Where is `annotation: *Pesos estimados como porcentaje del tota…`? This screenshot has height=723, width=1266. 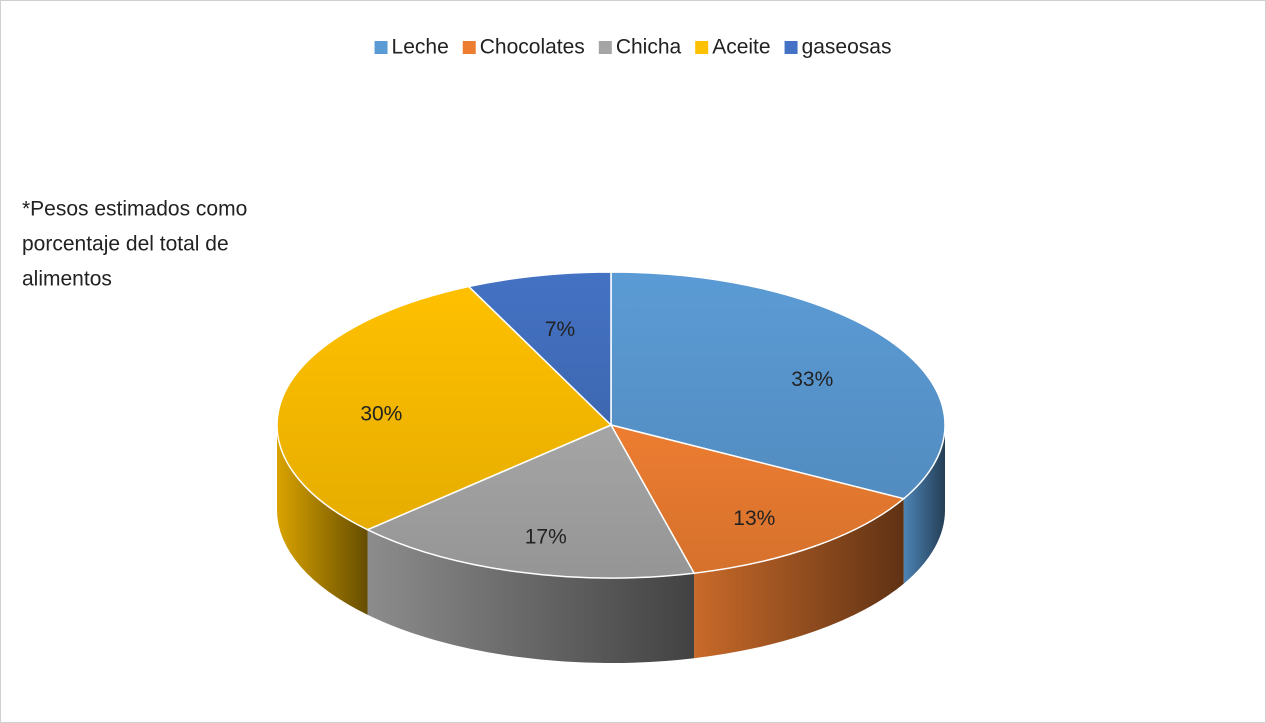 annotation: *Pesos estimados como porcentaje del tota… is located at coordinates (134, 244).